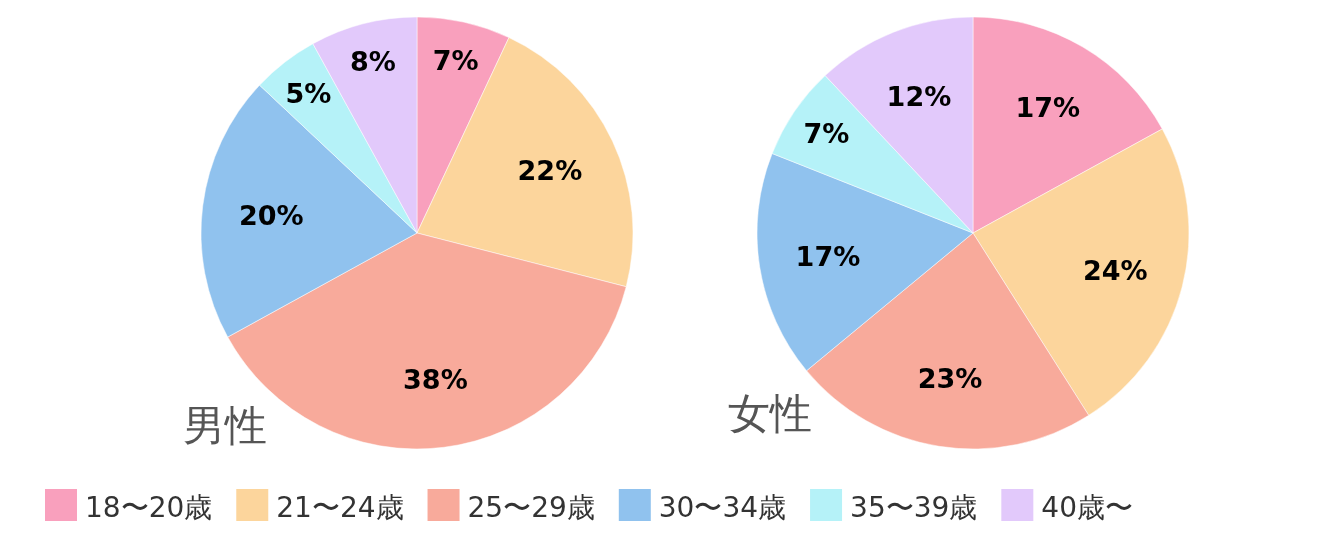 The height and width of the screenshot is (534, 1338). Describe the element at coordinates (225, 425) in the screenshot. I see `text: 男性` at that location.